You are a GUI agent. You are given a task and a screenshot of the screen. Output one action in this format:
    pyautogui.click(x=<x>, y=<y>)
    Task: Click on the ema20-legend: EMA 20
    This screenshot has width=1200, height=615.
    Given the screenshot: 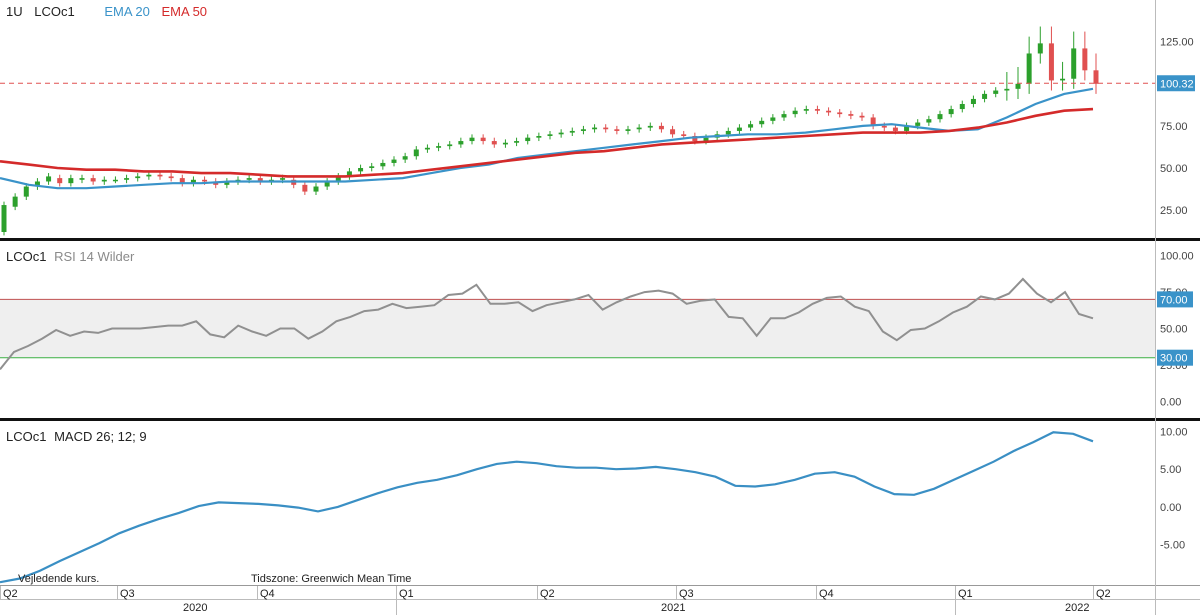 What is the action you would take?
    pyautogui.click(x=127, y=11)
    